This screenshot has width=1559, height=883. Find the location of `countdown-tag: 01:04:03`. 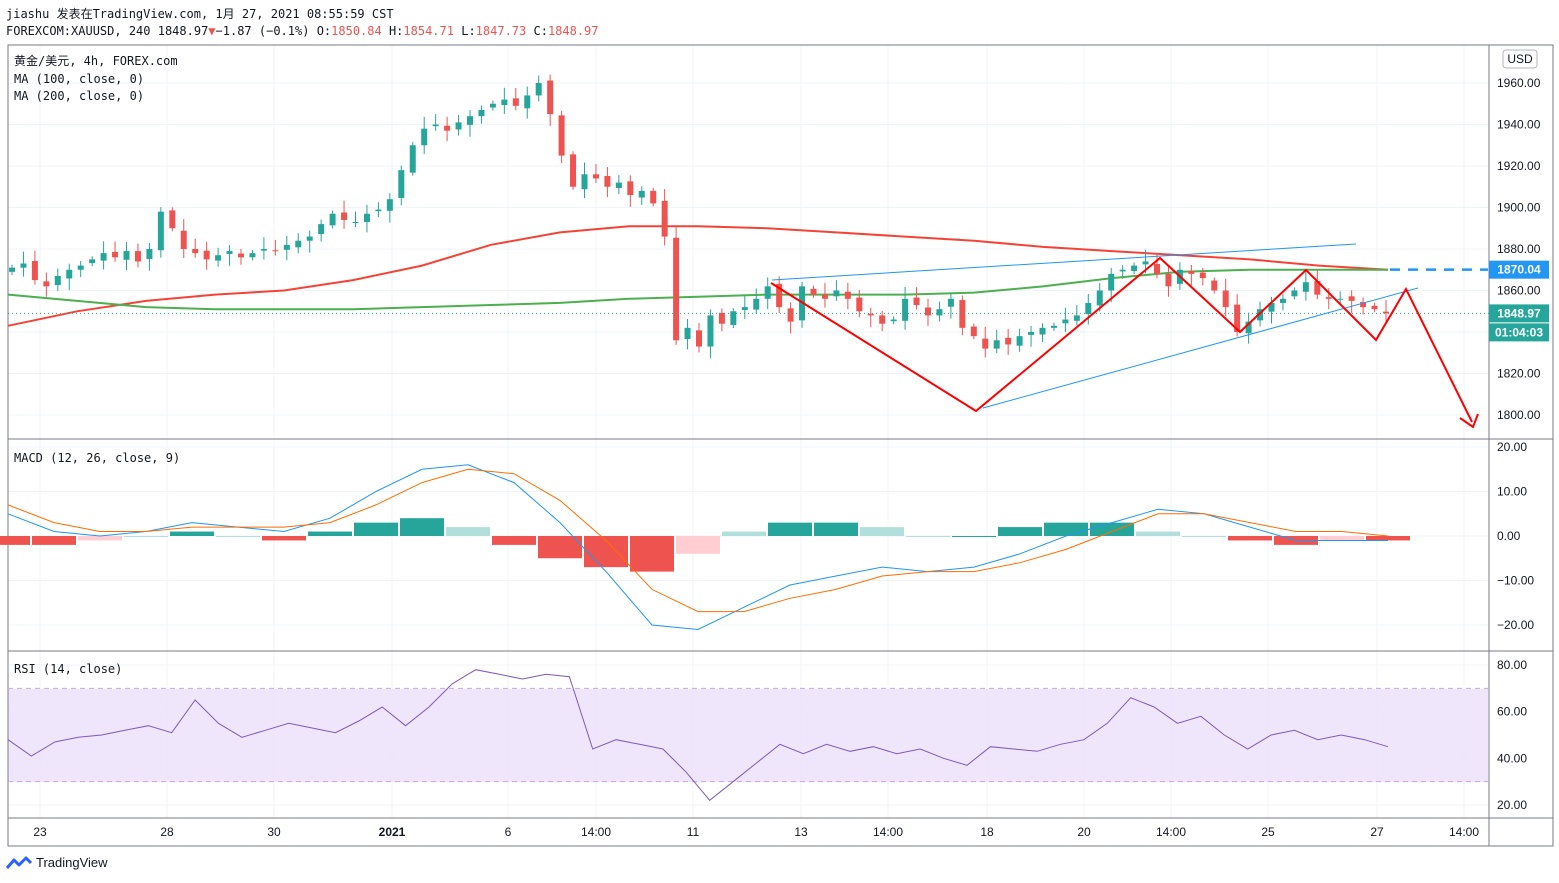

countdown-tag: 01:04:03 is located at coordinates (1519, 332).